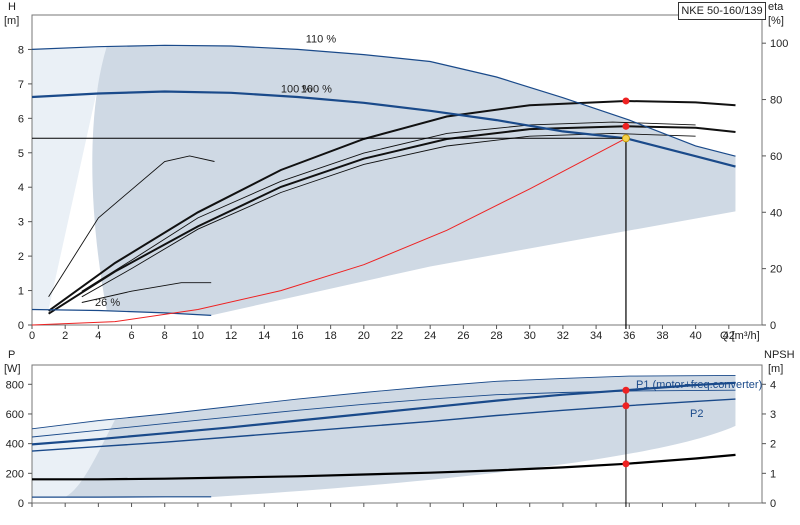 The height and width of the screenshot is (525, 800). What do you see at coordinates (776, 270) in the screenshot?
I see `y2-tick-label: 20` at bounding box center [776, 270].